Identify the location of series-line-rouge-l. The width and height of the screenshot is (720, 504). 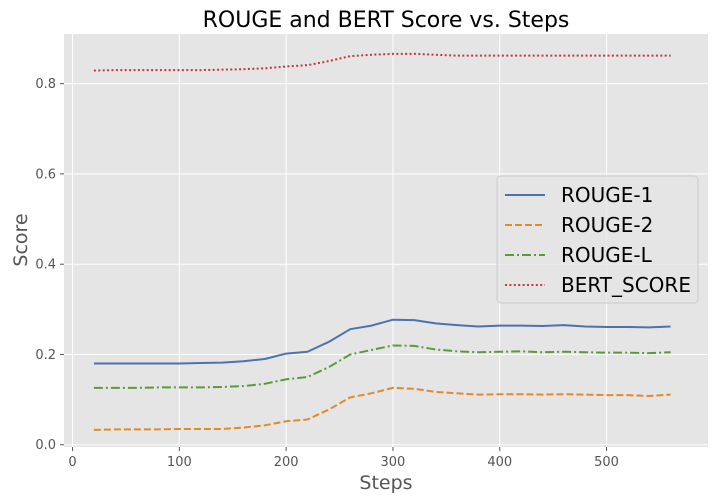
(382, 366).